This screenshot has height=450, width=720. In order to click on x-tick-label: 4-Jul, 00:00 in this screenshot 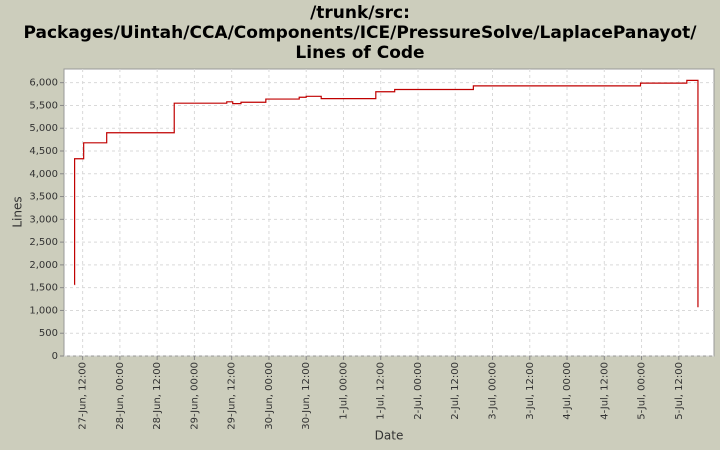, I will do `click(567, 391)`.